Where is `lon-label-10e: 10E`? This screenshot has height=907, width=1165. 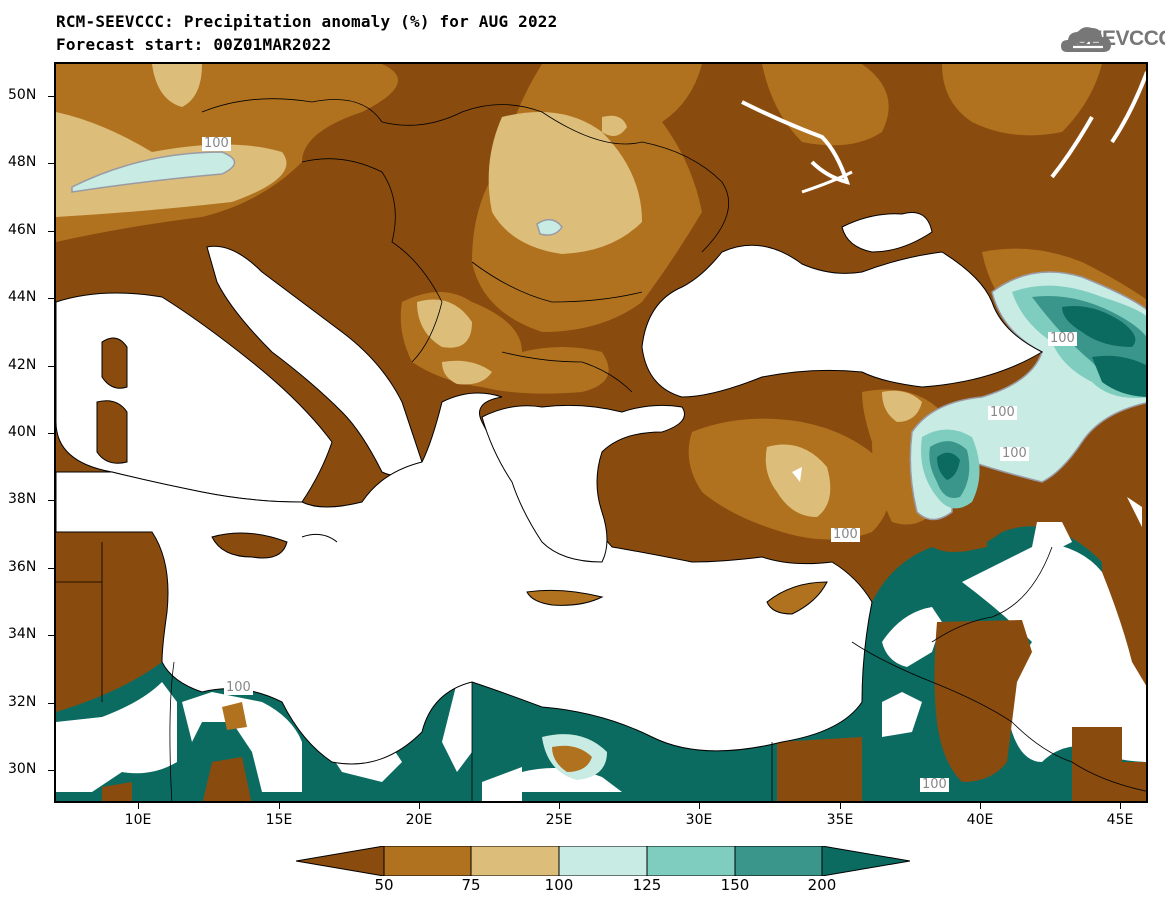 lon-label-10e: 10E is located at coordinates (138, 820).